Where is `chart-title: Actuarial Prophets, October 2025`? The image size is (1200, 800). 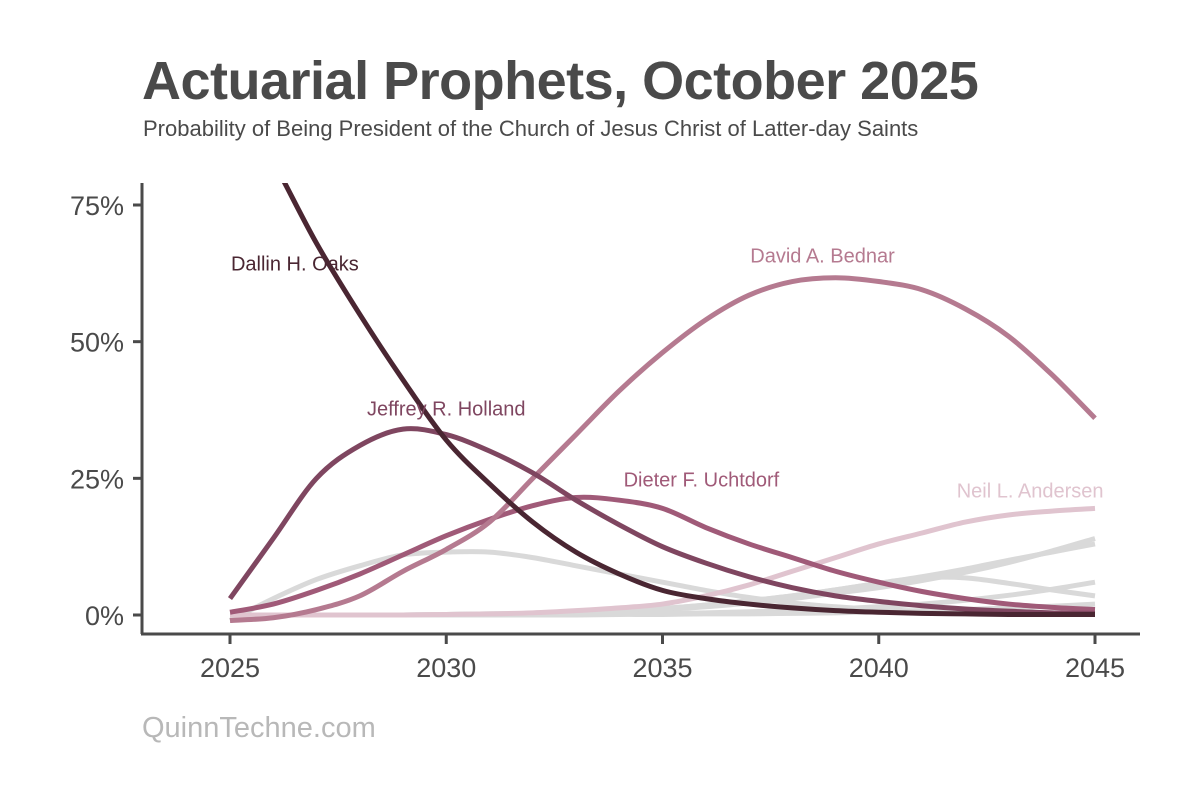
chart-title: Actuarial Prophets, October 2025 is located at coordinates (560, 81).